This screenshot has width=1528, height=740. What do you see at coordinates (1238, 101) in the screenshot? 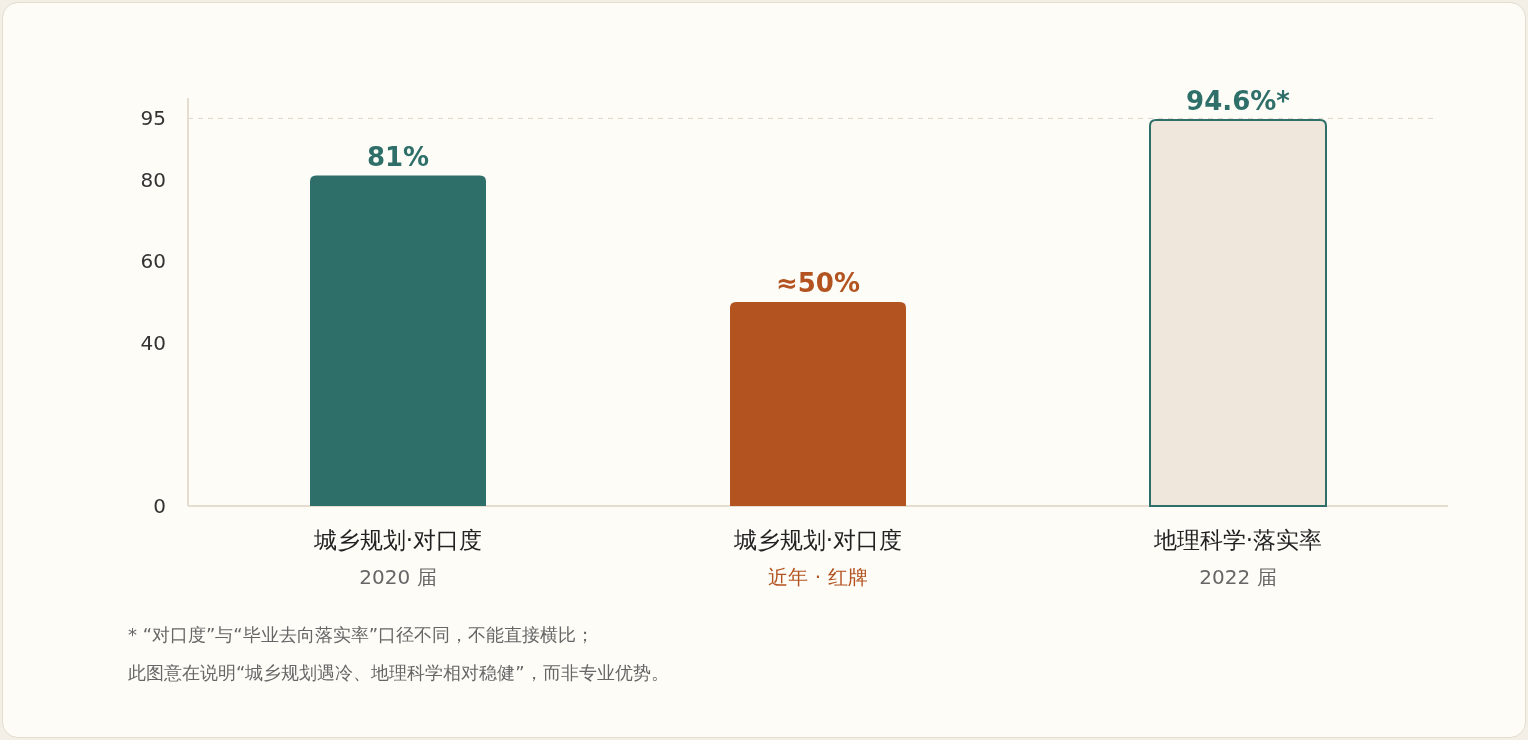
I see `data-label: 94.6%*` at bounding box center [1238, 101].